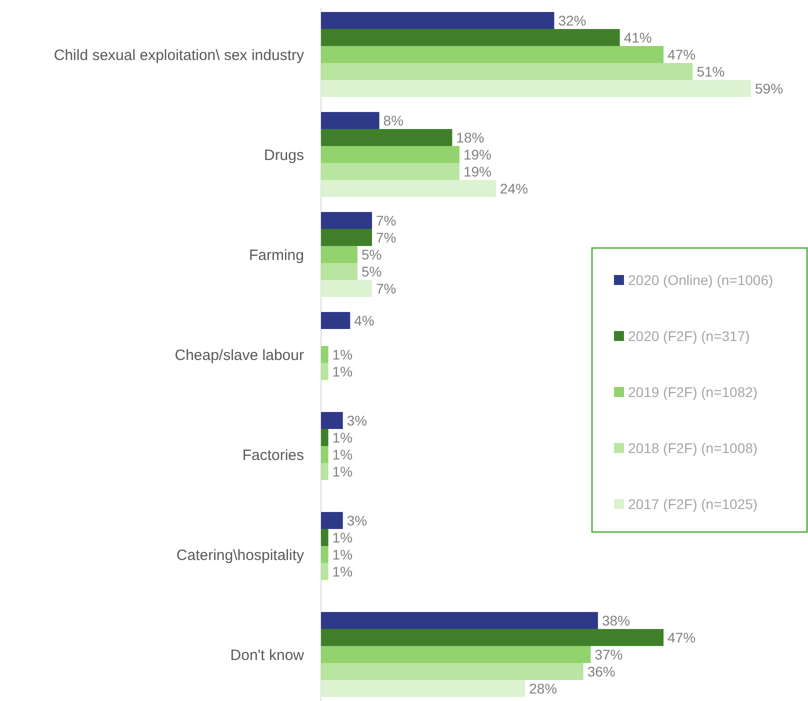 This screenshot has height=701, width=808. I want to click on data-label: 28%, so click(543, 688).